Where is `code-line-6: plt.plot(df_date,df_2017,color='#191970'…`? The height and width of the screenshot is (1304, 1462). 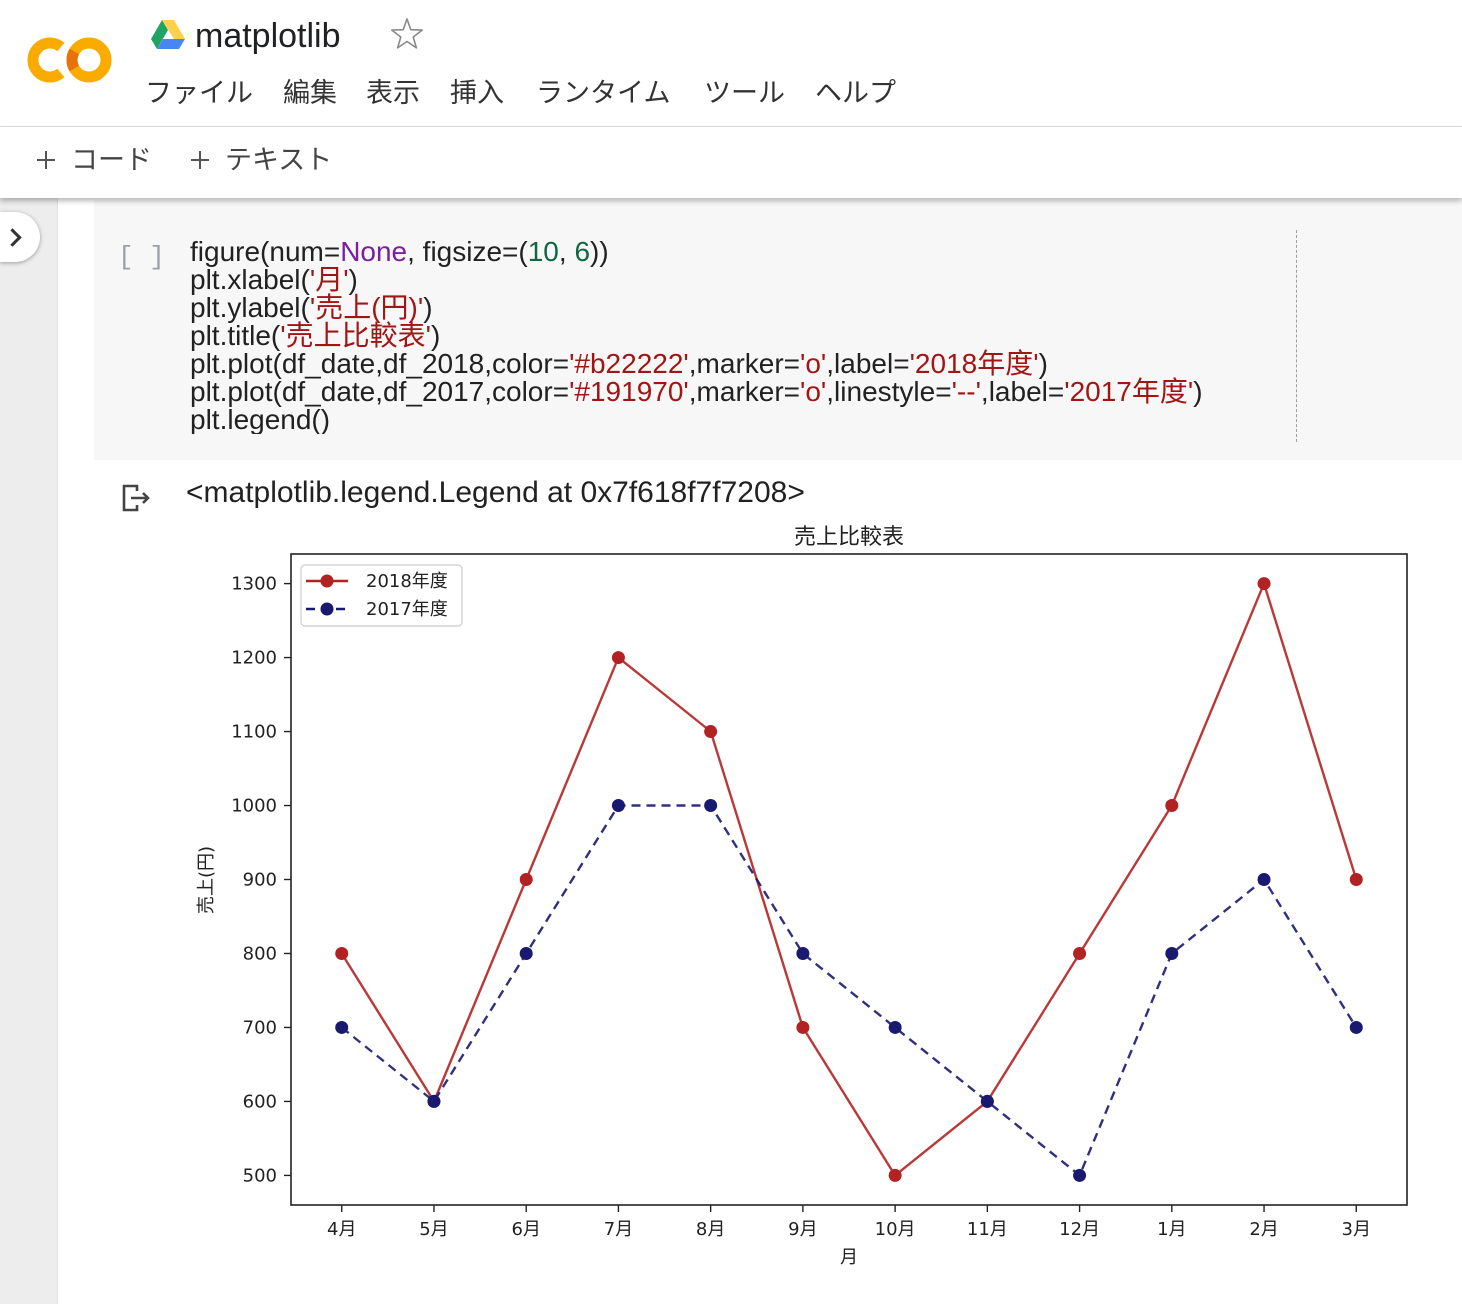 code-line-6: plt.plot(df_date,df_2017,color='#191970'… is located at coordinates (740, 392).